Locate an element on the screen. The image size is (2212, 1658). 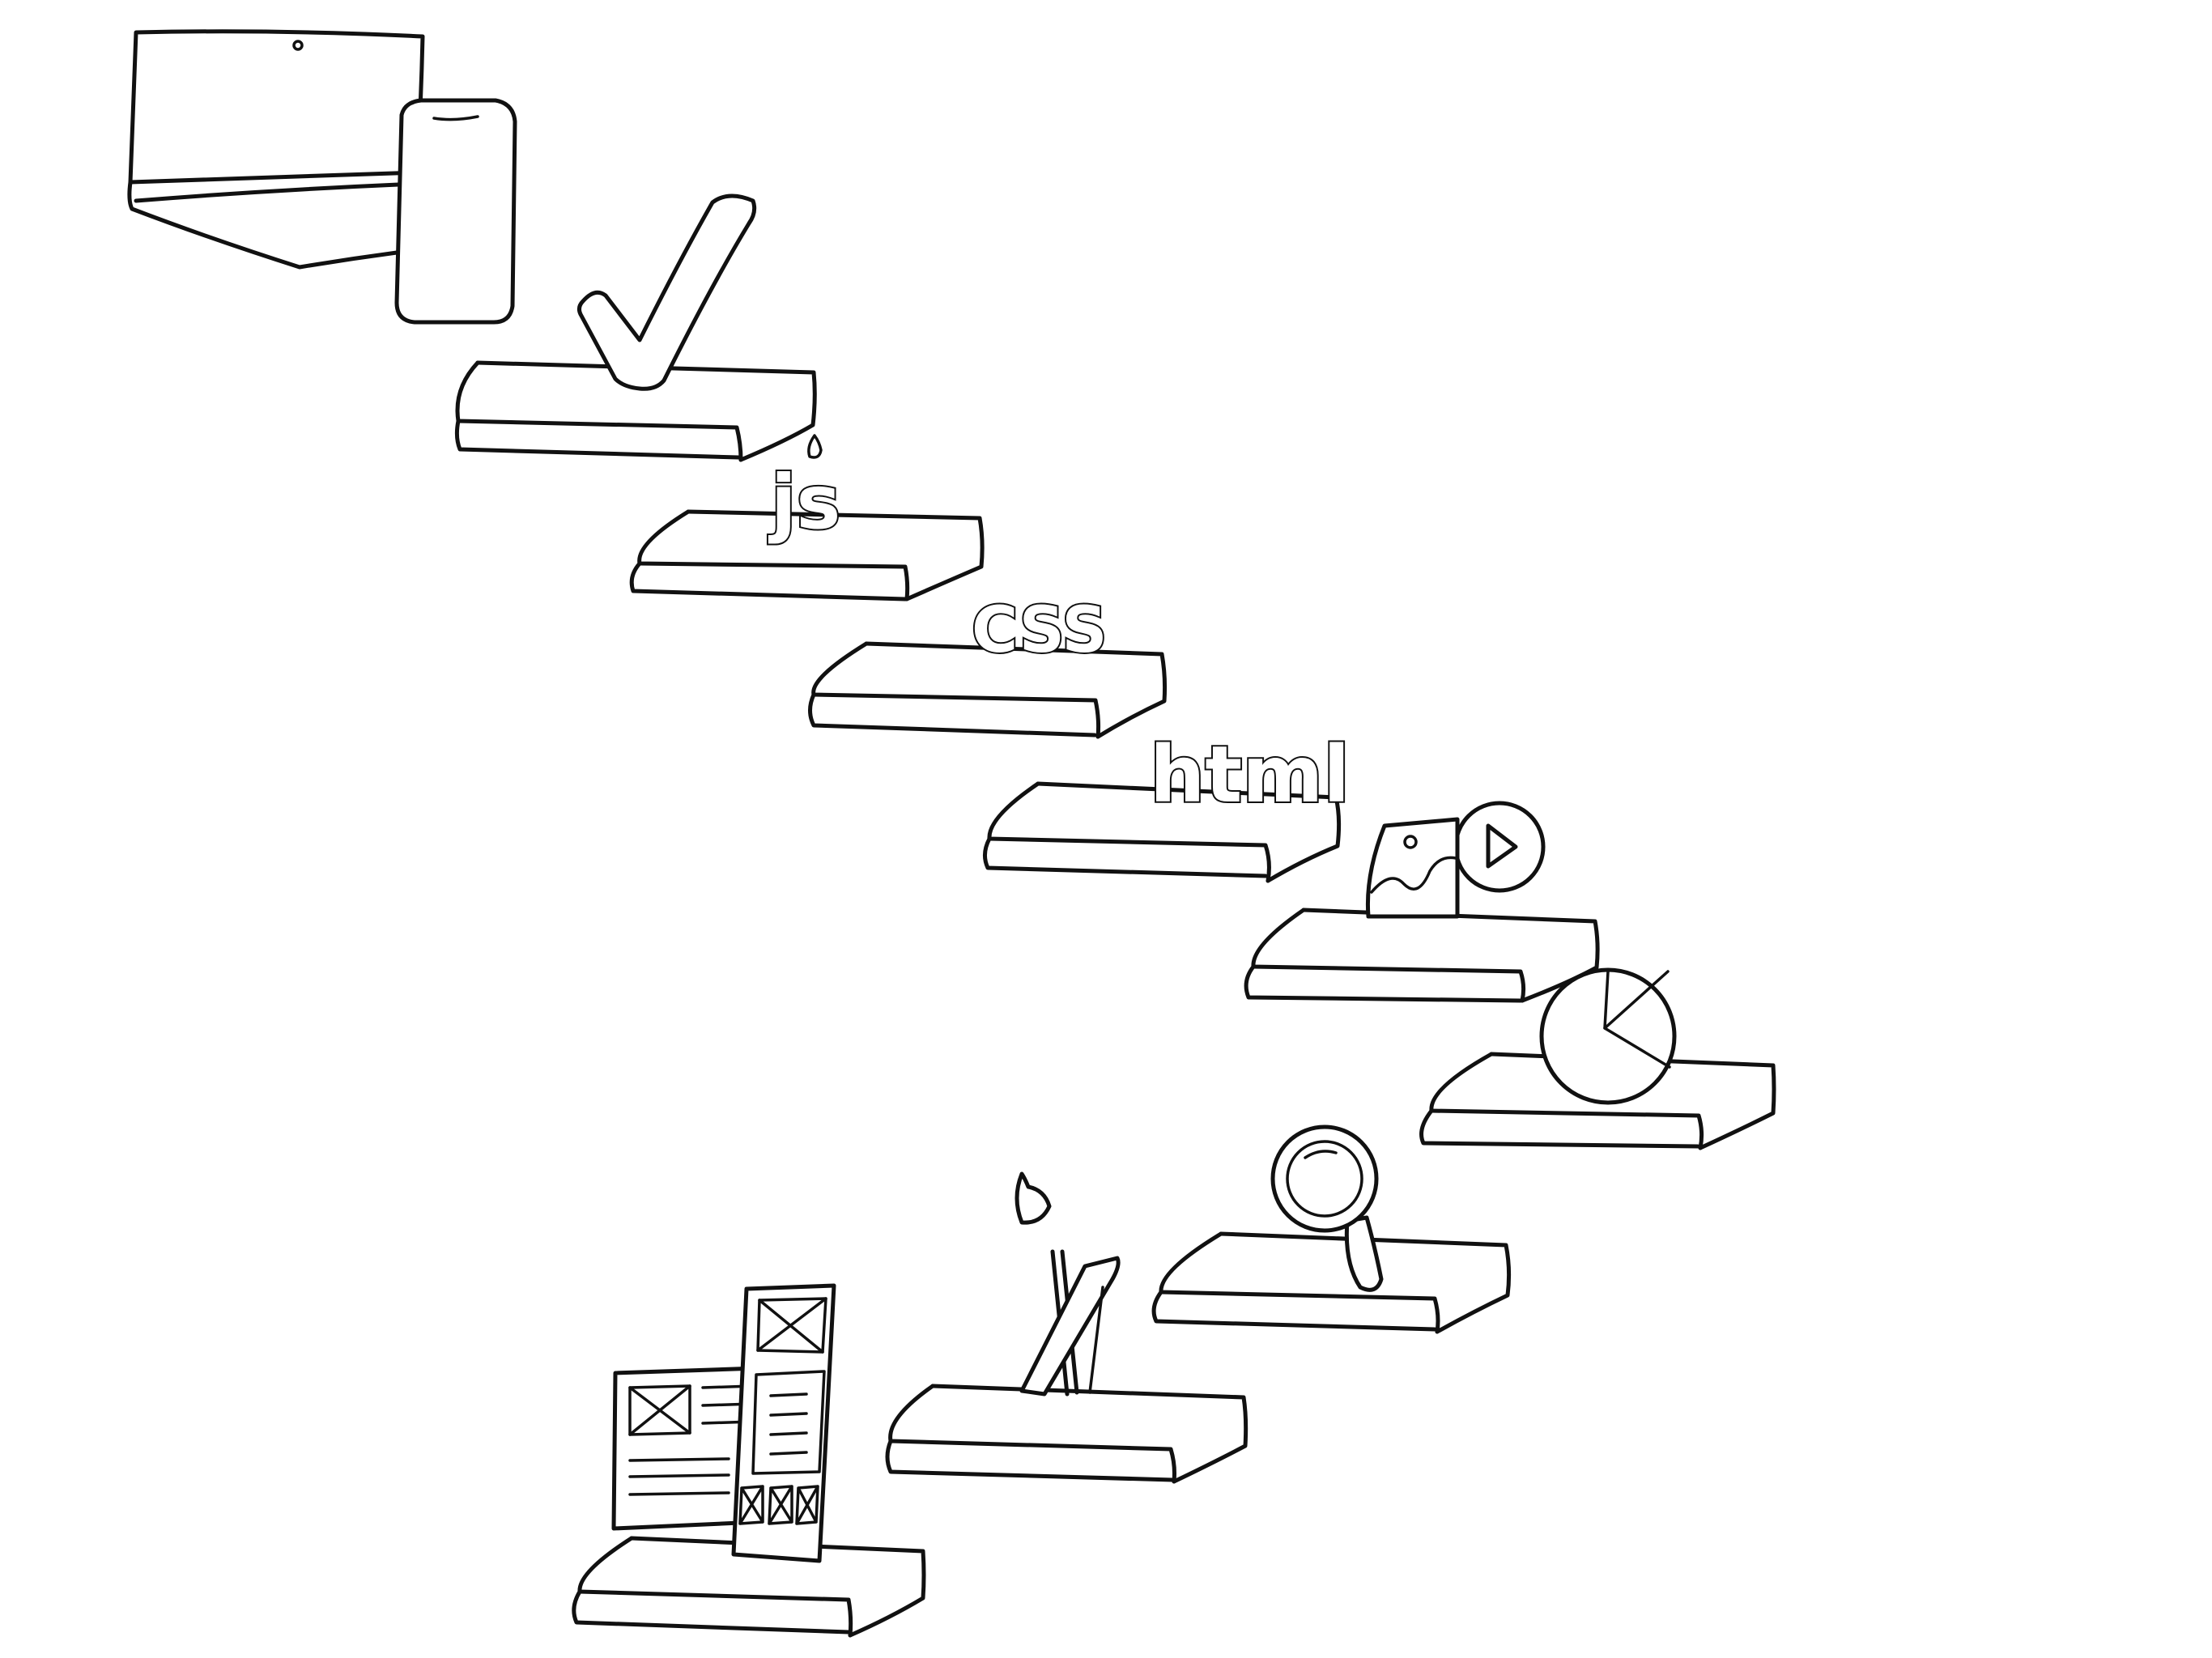
css-icon: CSS is located at coordinates (1039, 631).